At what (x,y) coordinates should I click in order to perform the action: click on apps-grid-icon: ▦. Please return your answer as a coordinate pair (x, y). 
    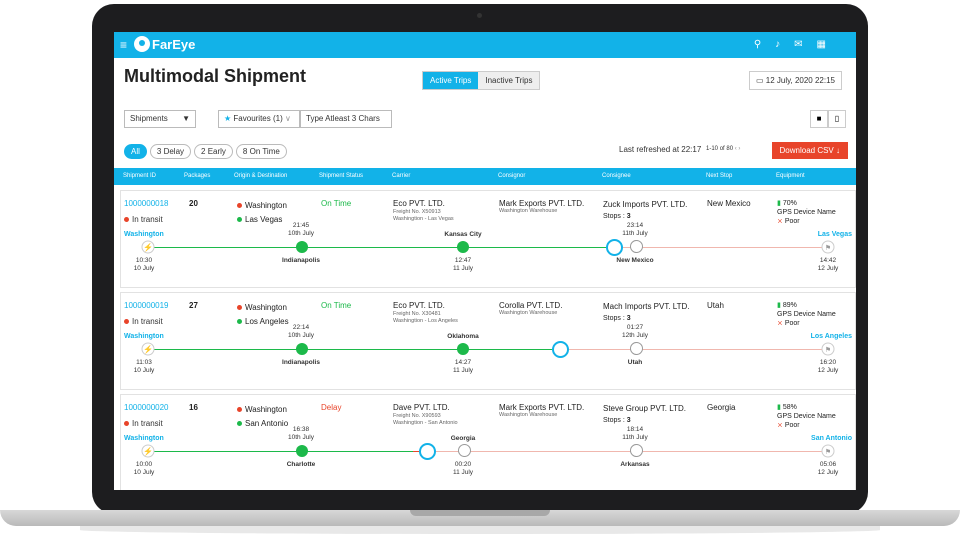
    Looking at the image, I should click on (821, 44).